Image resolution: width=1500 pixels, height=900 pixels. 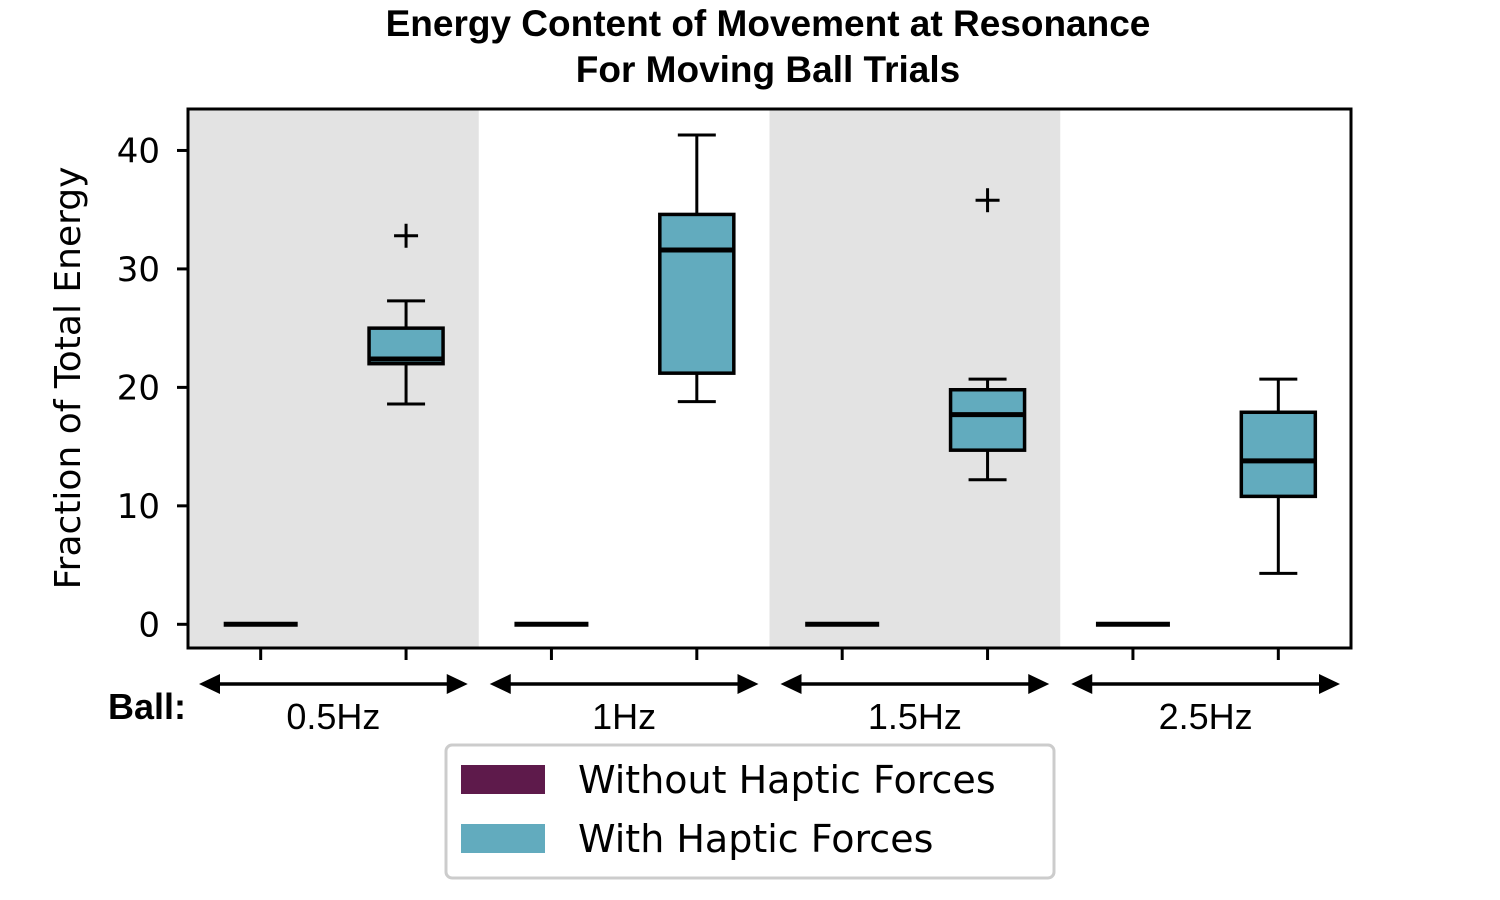 I want to click on y-tick-label-20: 20, so click(x=138, y=388).